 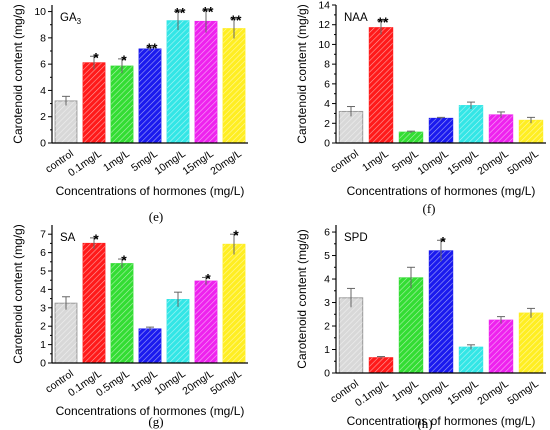 What do you see at coordinates (356, 18) in the screenshot?
I see `panel-title: NAA` at bounding box center [356, 18].